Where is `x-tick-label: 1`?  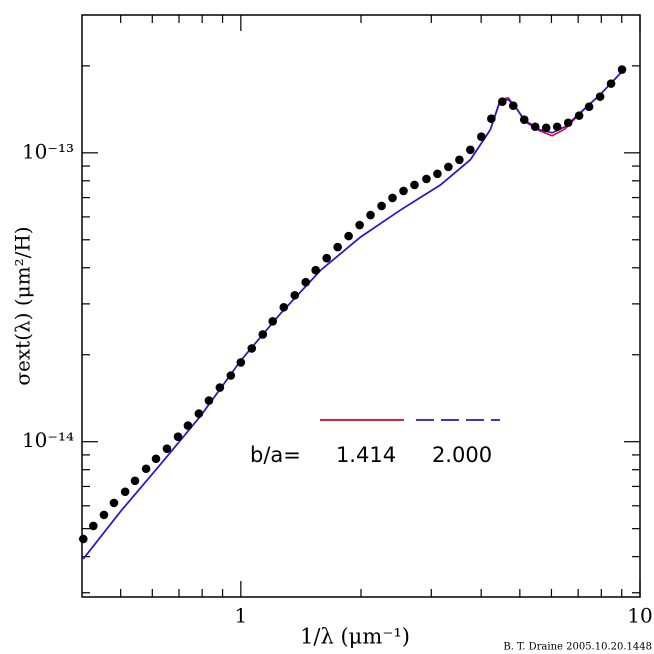
x-tick-label: 1 is located at coordinates (240, 616).